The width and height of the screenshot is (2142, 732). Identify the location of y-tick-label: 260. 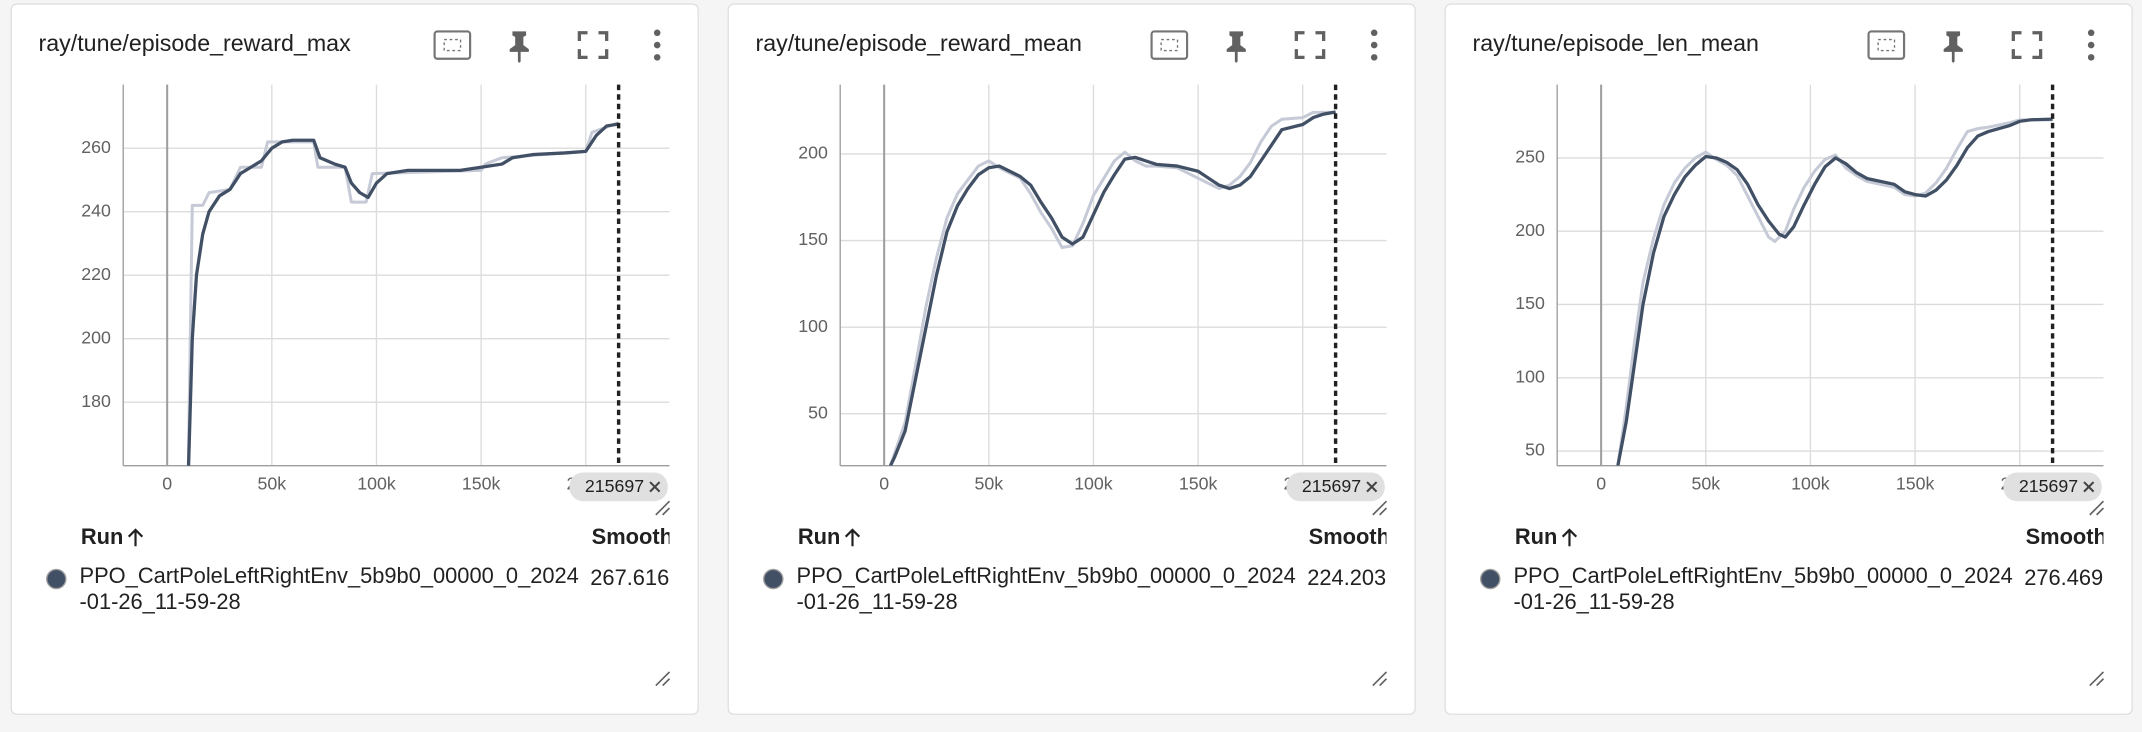
(96, 147).